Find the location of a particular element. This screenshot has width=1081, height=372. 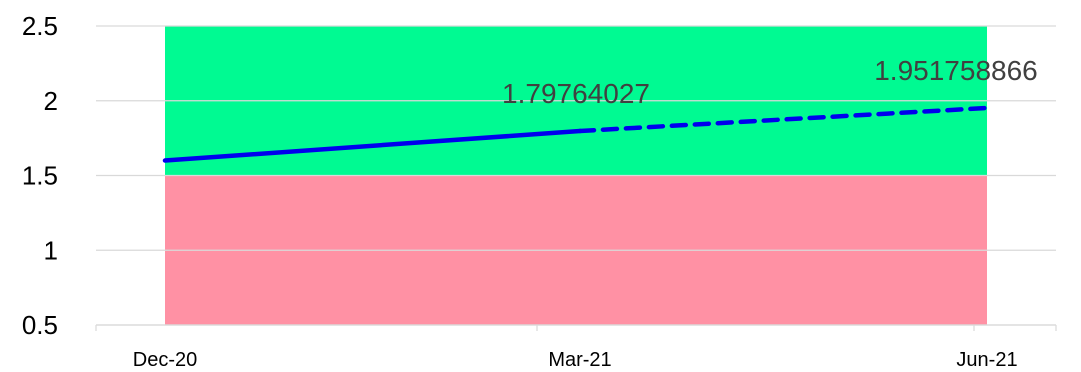

y-tick-label: 2.5 is located at coordinates (40, 26).